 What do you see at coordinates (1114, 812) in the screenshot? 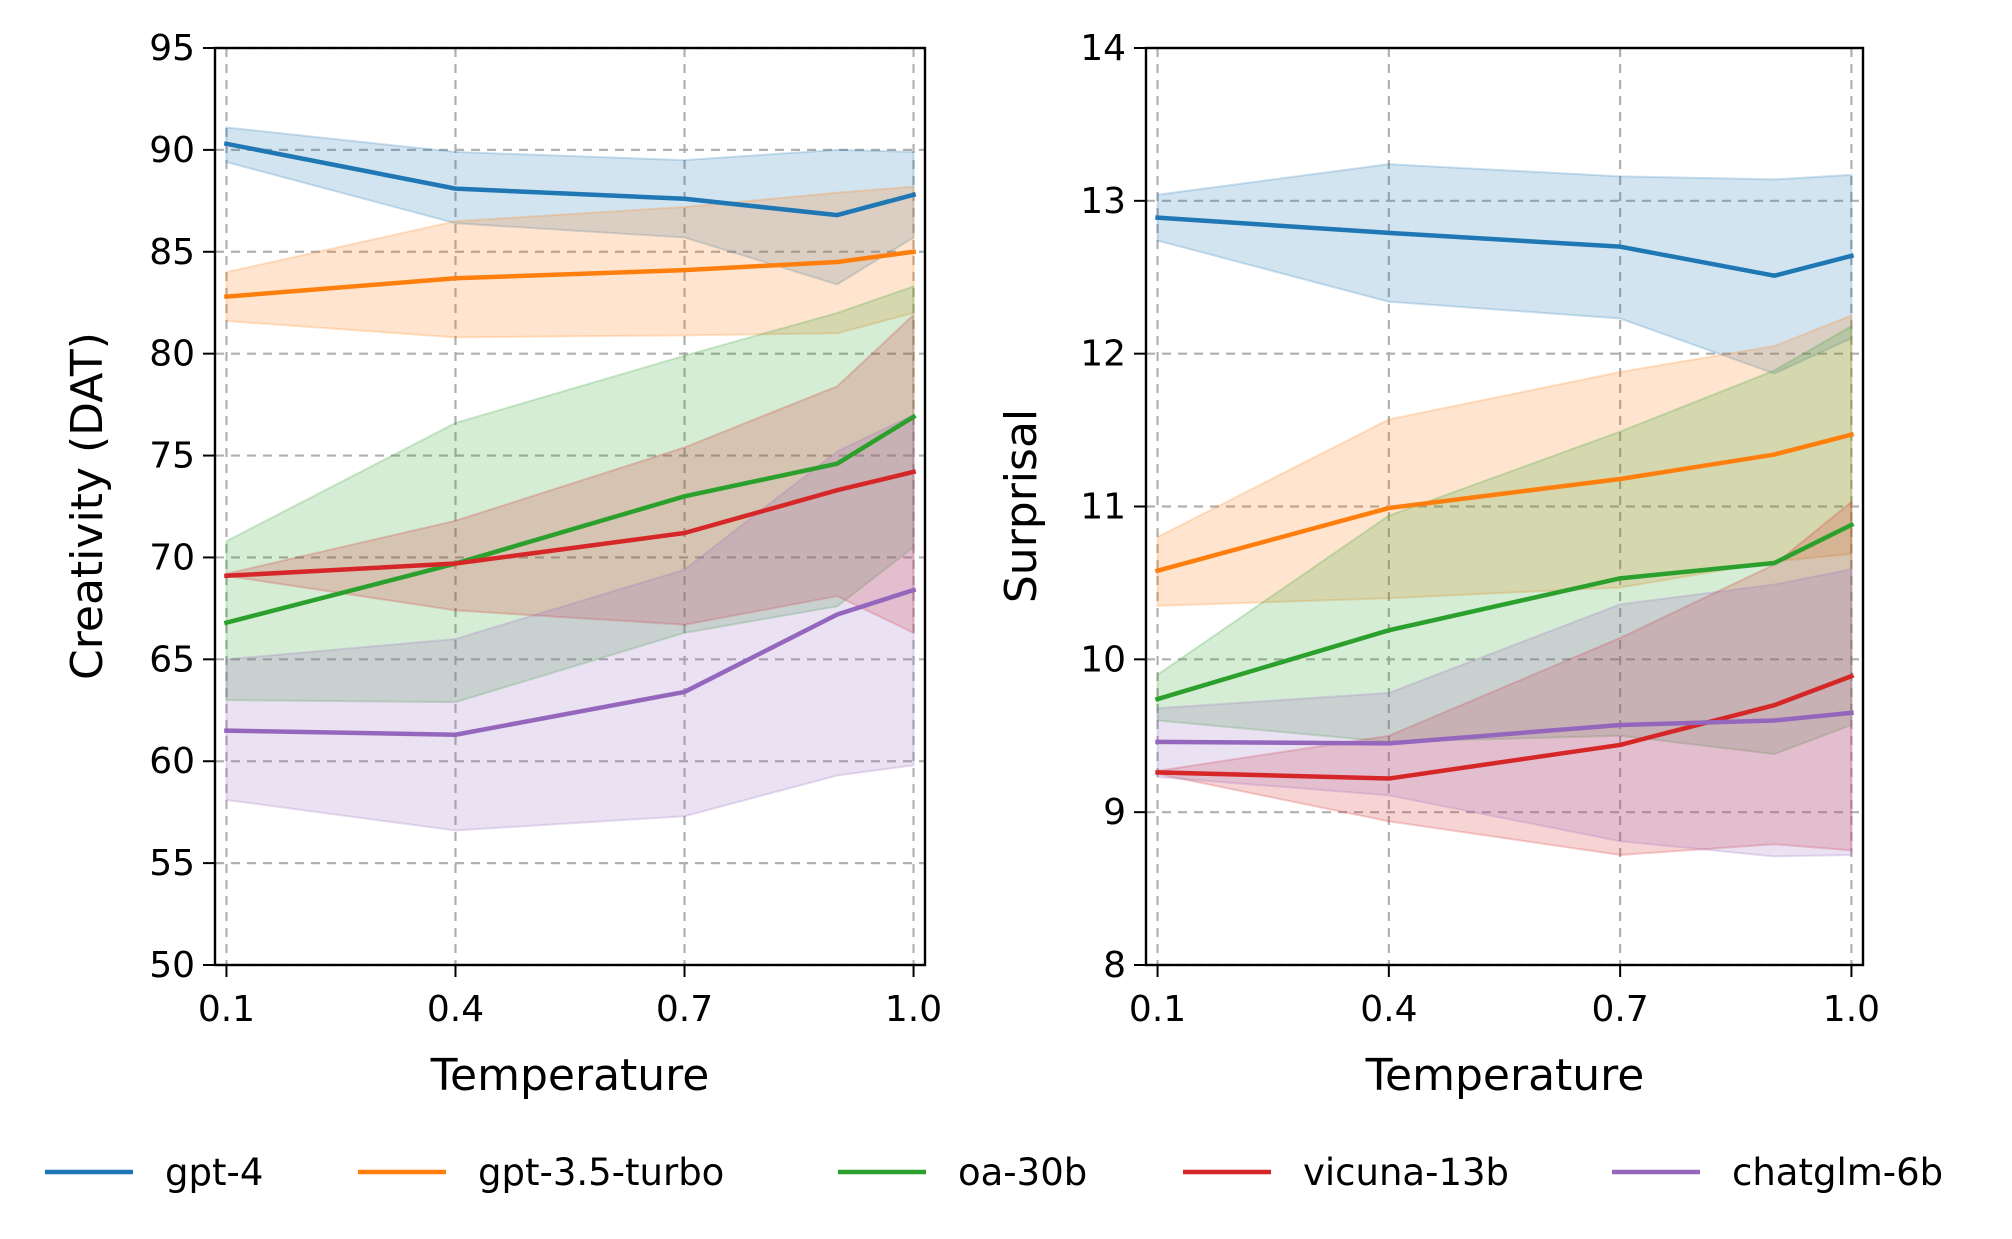
I see `y-tick-label: 9` at bounding box center [1114, 812].